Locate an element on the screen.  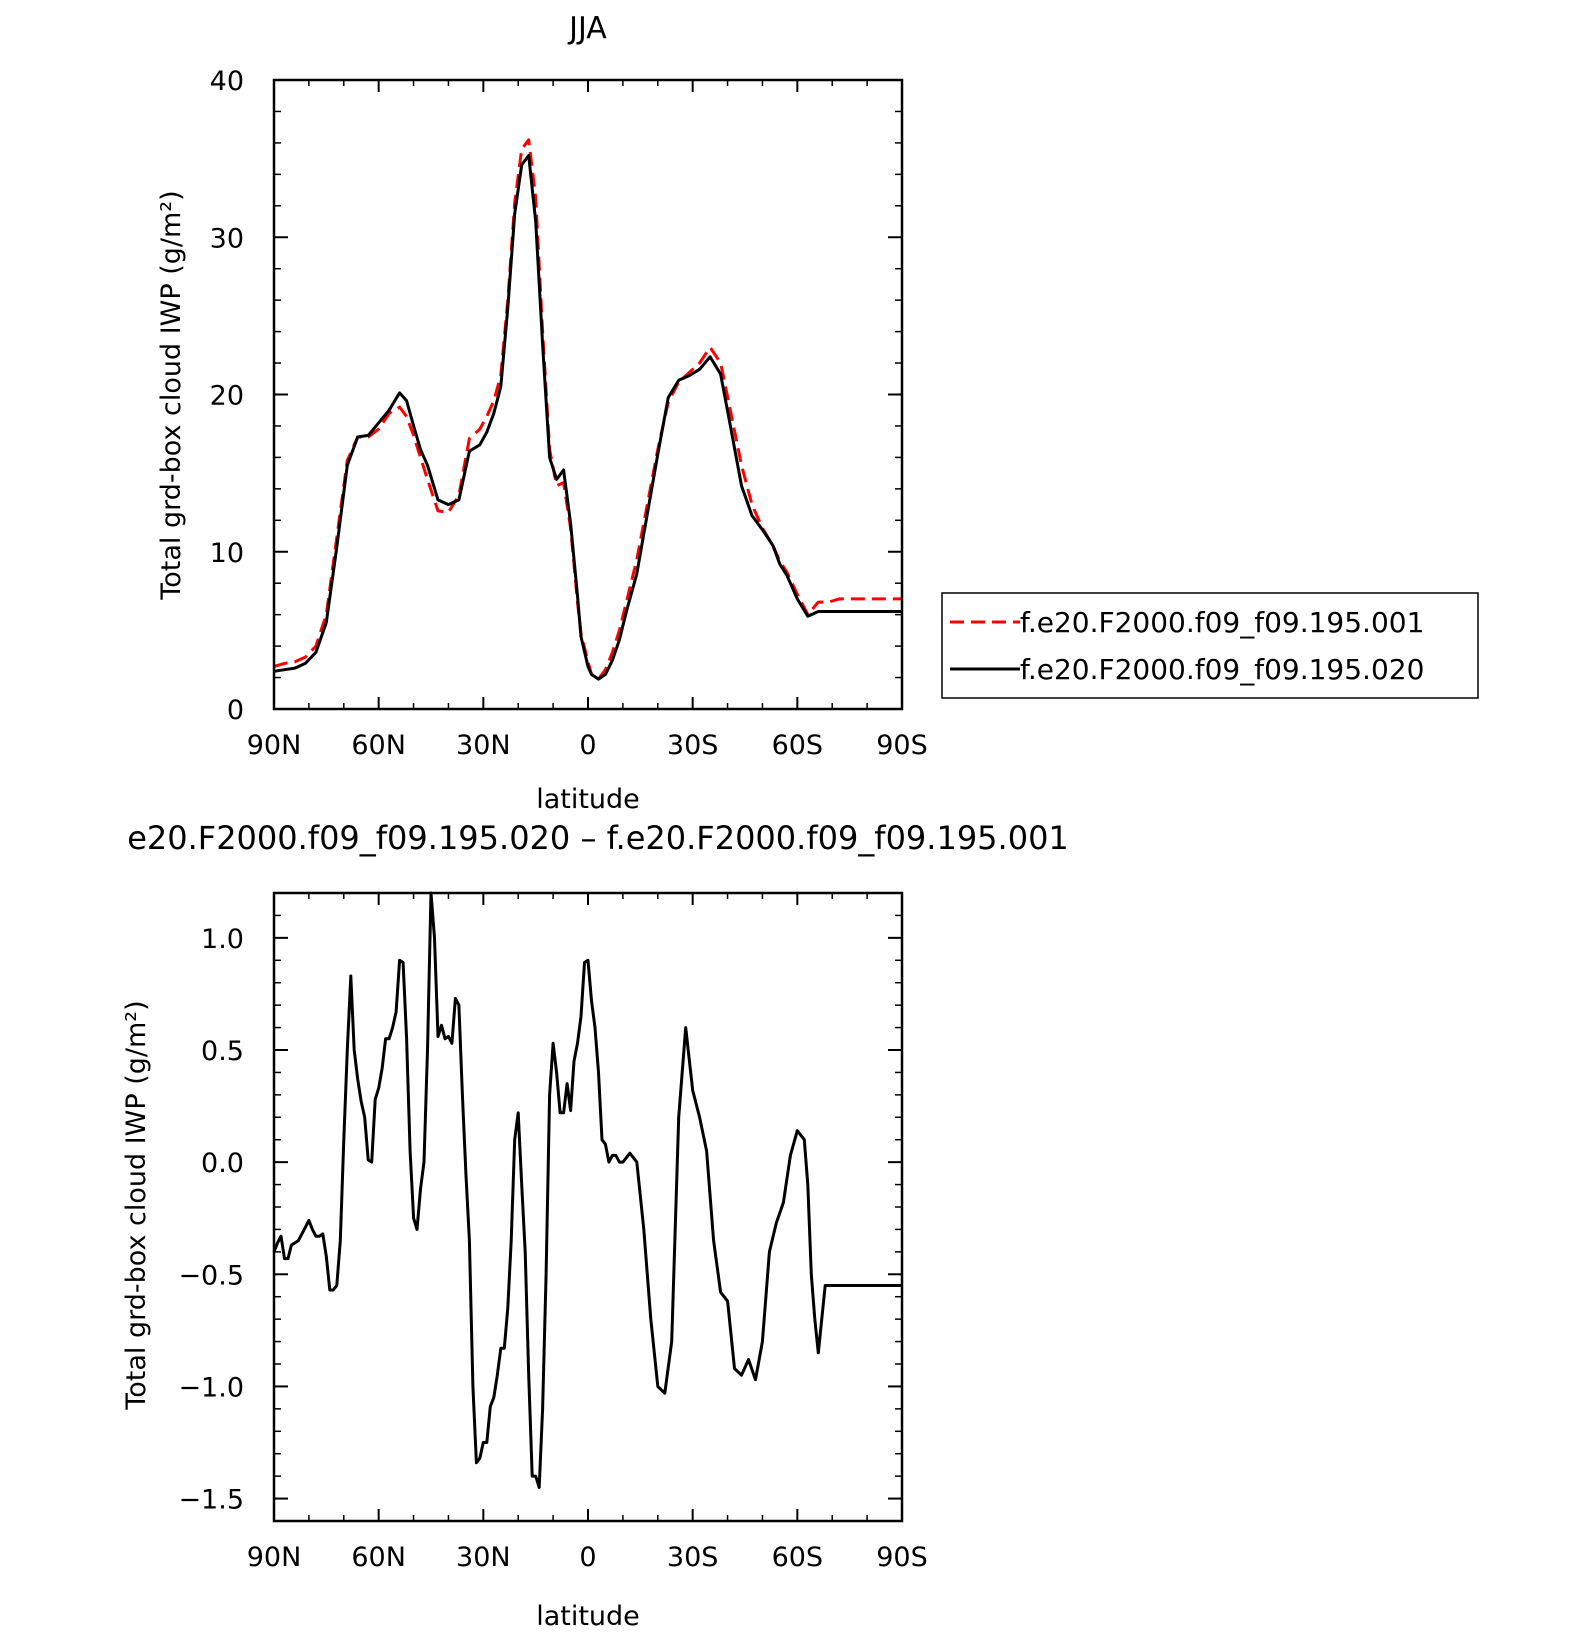
top-chart-xtick-label: 30S is located at coordinates (693, 745).